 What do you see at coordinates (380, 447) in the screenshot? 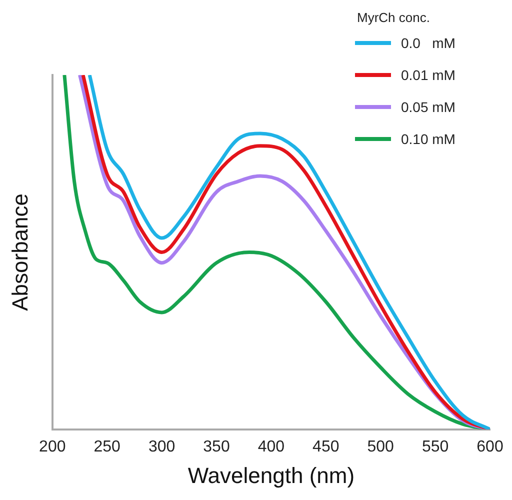
I see `x-tick-label: 500` at bounding box center [380, 447].